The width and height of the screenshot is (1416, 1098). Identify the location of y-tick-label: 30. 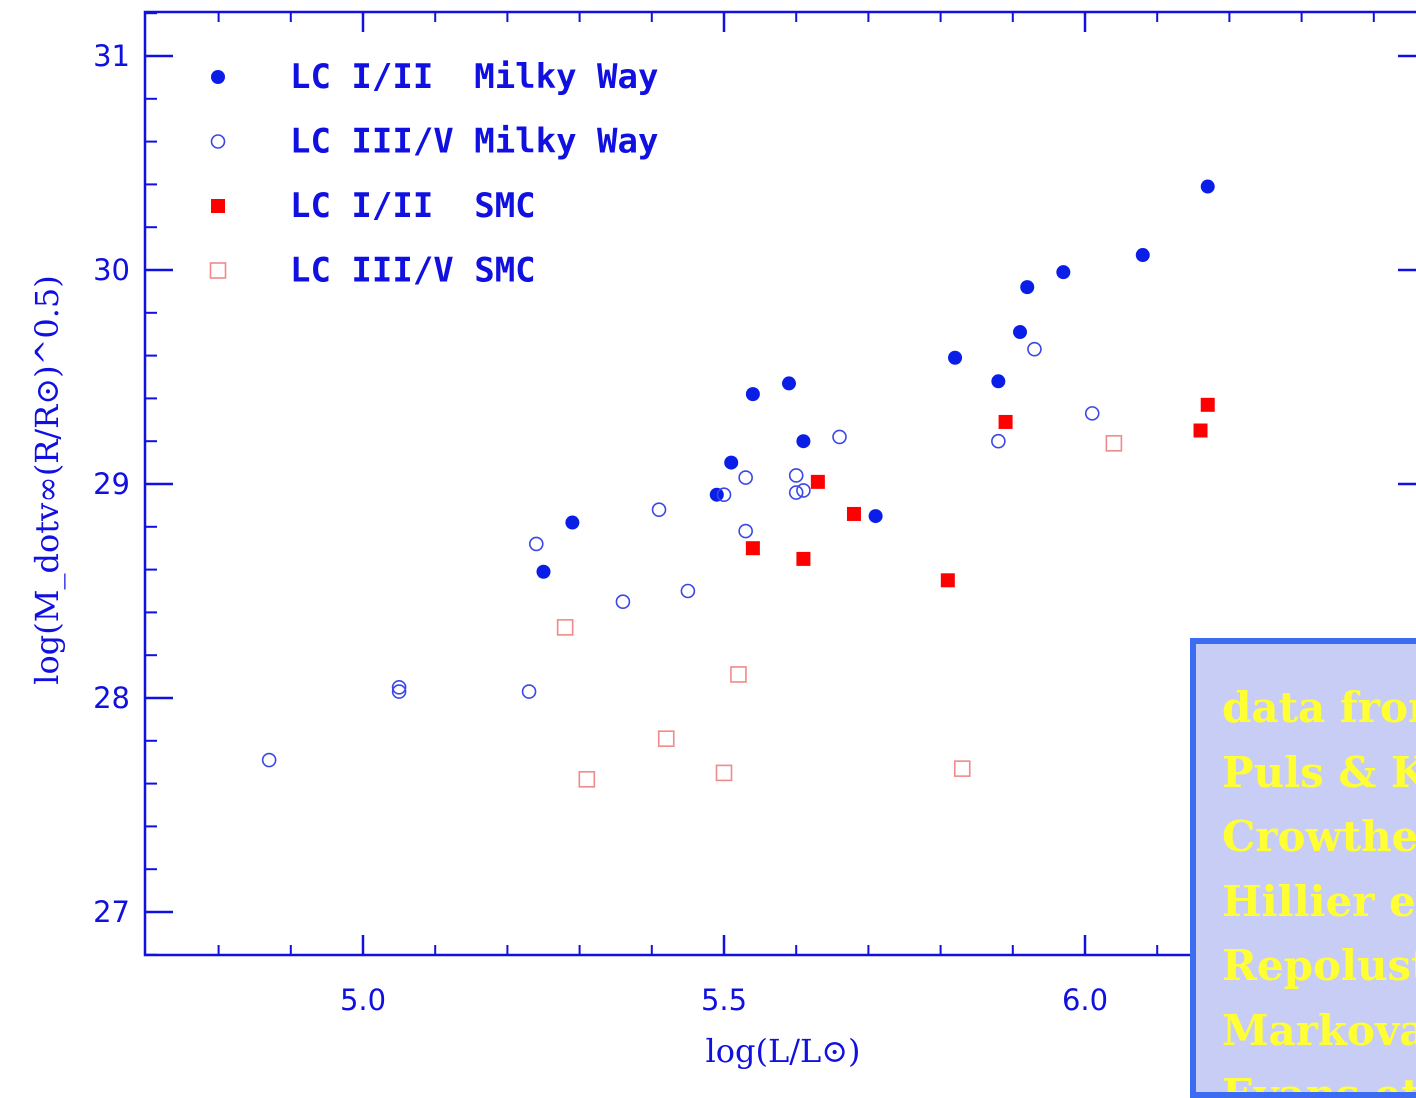
(111, 270).